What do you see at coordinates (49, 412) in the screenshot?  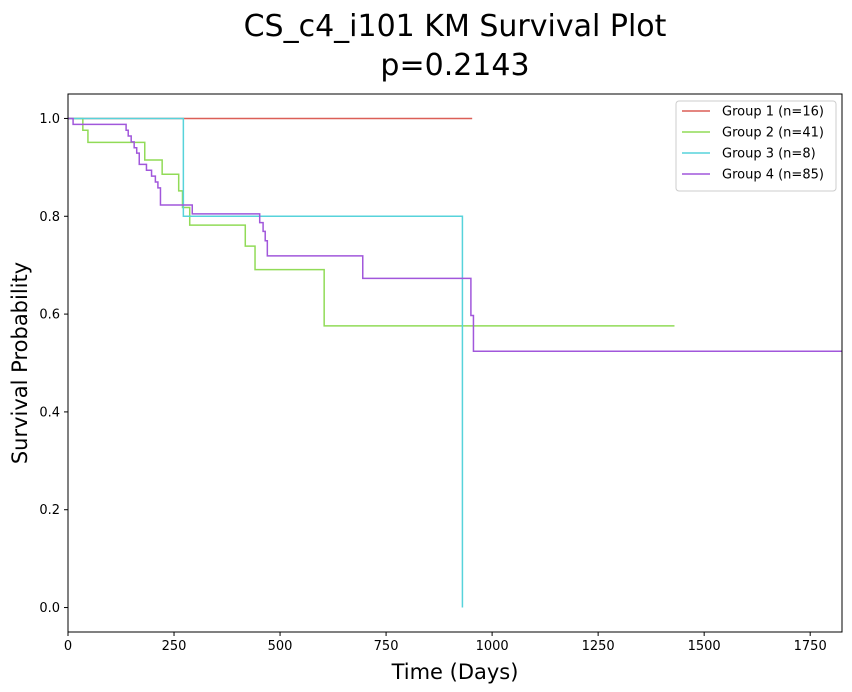 I see `y-tick-label: 0.4` at bounding box center [49, 412].